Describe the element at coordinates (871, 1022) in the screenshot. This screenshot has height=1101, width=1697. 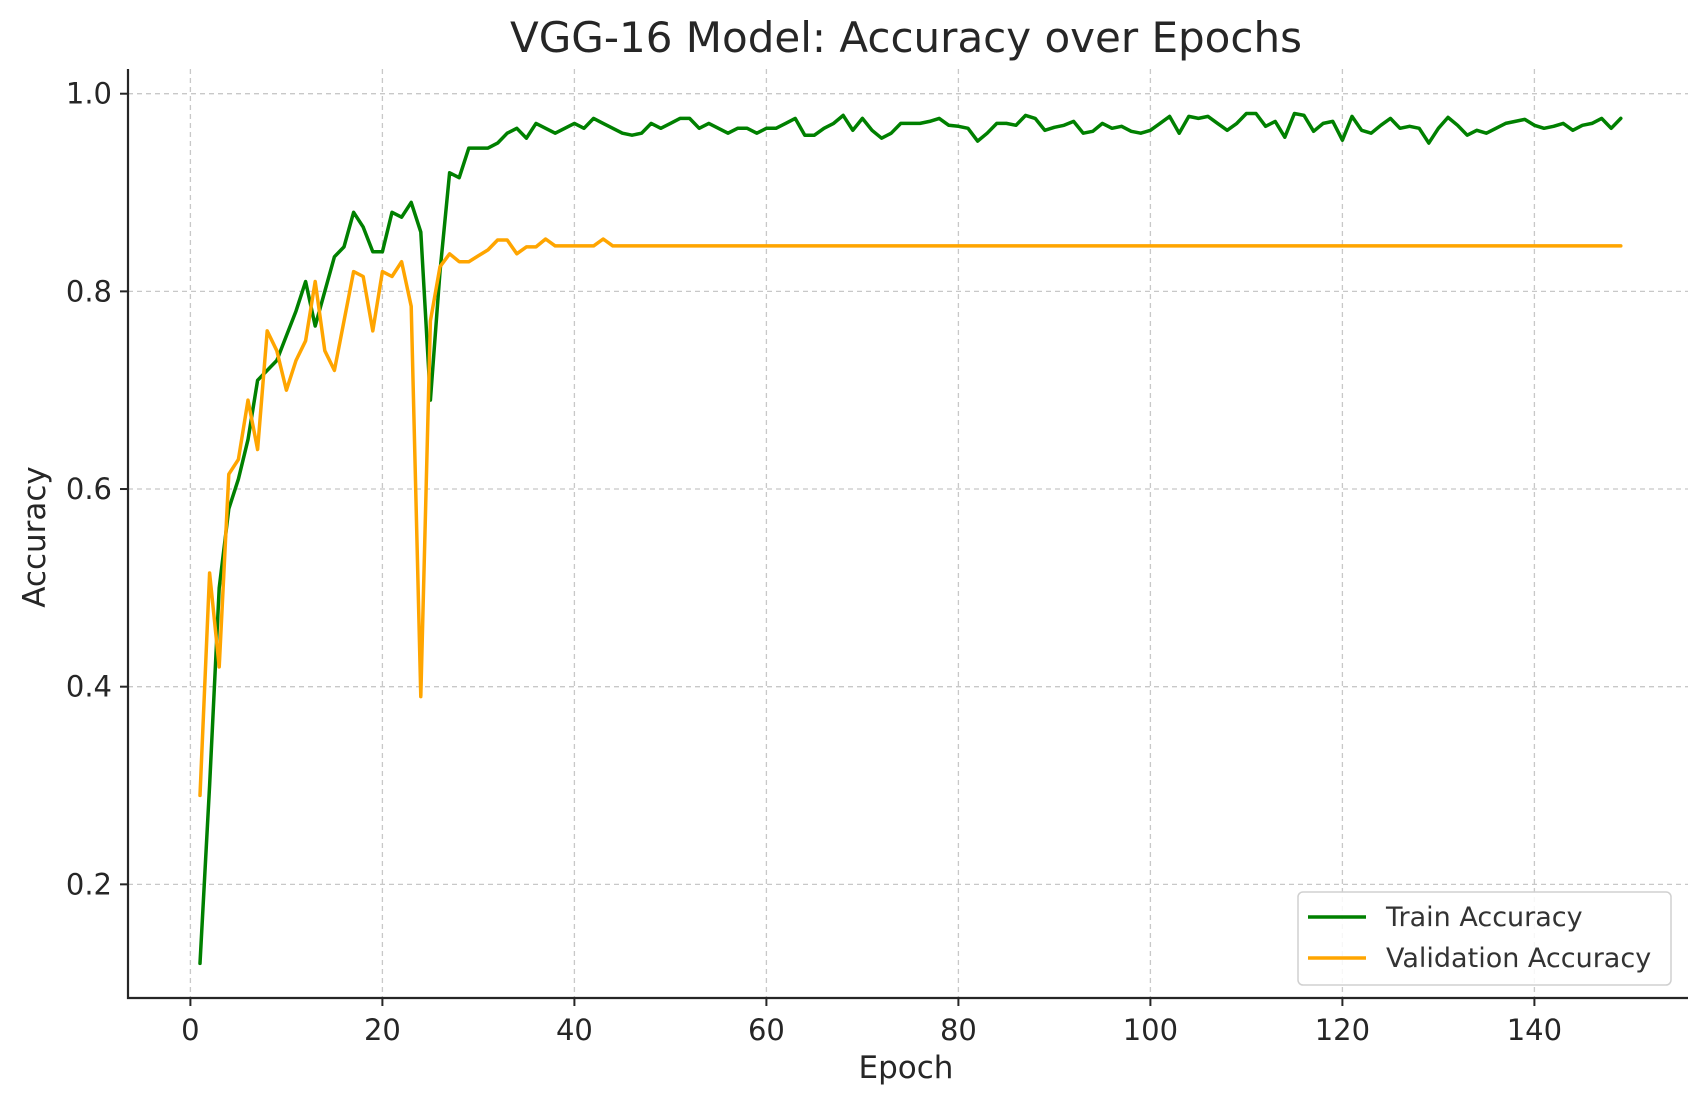
I see `x-axis-ticks: 0 20 40 60 80 100 120 140` at that location.